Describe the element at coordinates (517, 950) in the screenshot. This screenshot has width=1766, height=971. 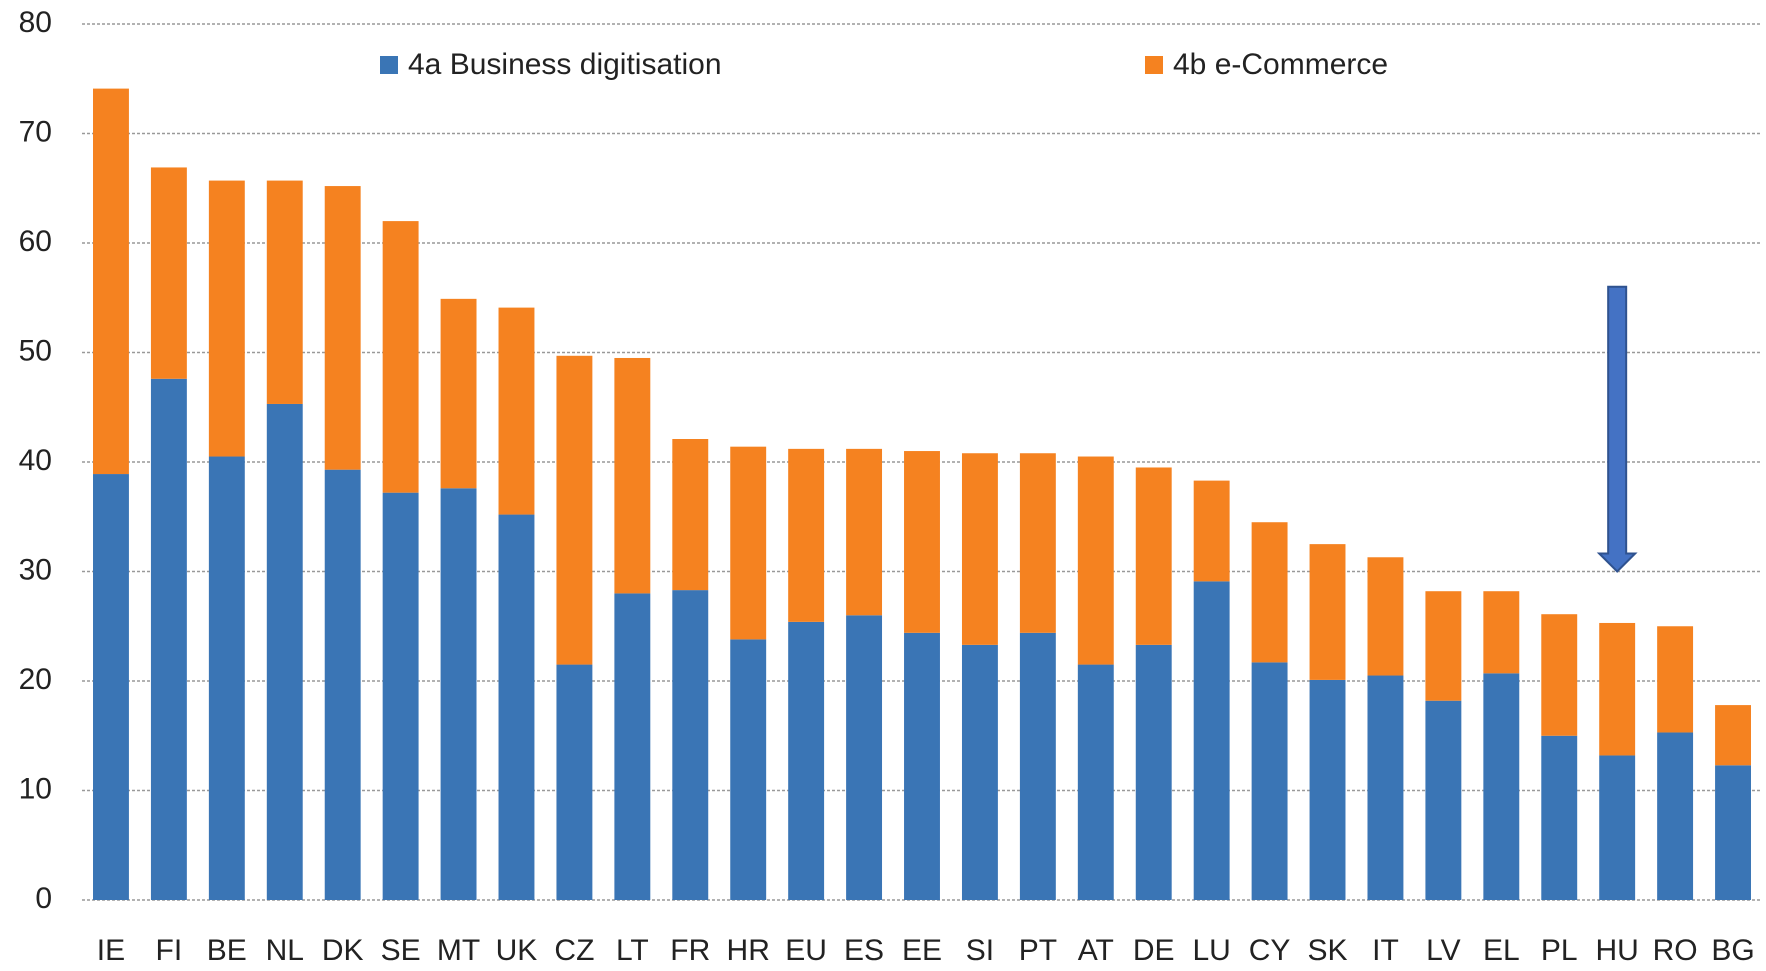
I see `x-tick-label: UK` at that location.